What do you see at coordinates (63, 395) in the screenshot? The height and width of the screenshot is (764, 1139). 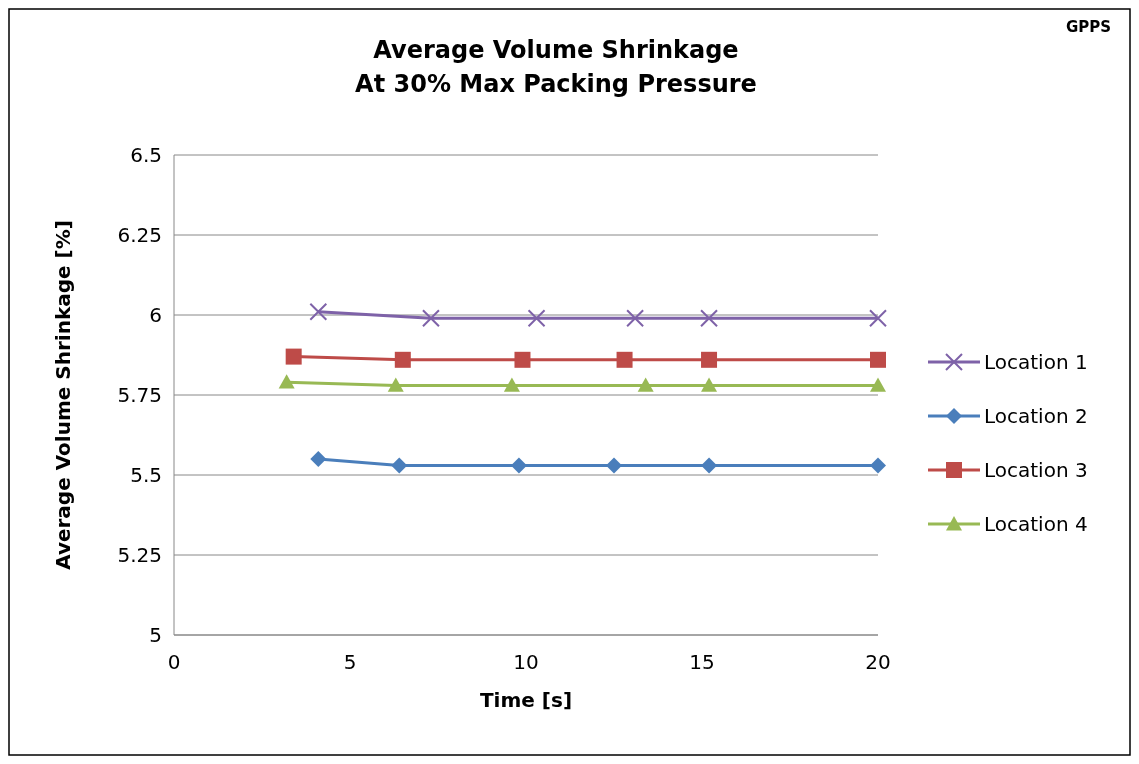 I see `y-axis-title: Average Volume Shrinkage [%]` at bounding box center [63, 395].